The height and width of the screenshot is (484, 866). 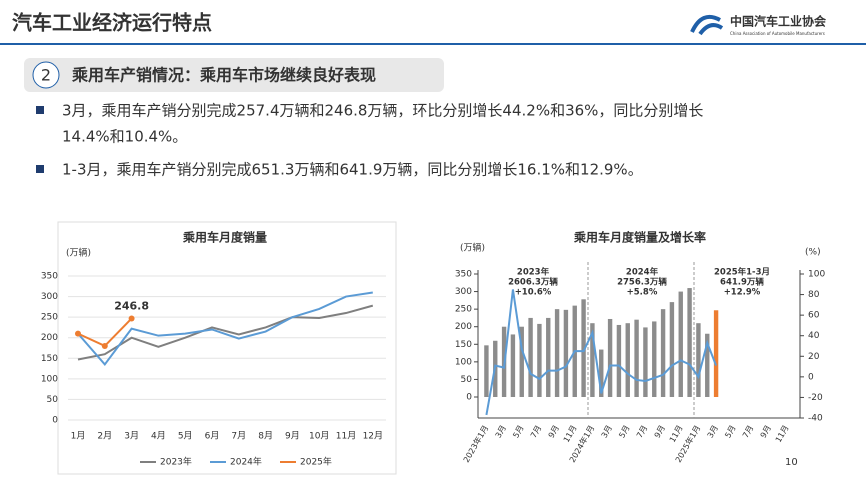 What do you see at coordinates (811, 377) in the screenshot?
I see `y2-tick-label: 0` at bounding box center [811, 377].